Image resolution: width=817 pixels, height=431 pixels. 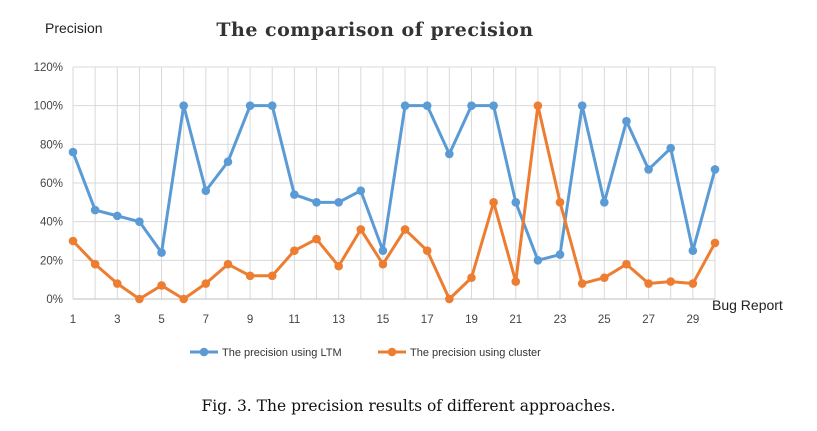 What do you see at coordinates (117, 320) in the screenshot?
I see `x-tick-label: 3` at bounding box center [117, 320].